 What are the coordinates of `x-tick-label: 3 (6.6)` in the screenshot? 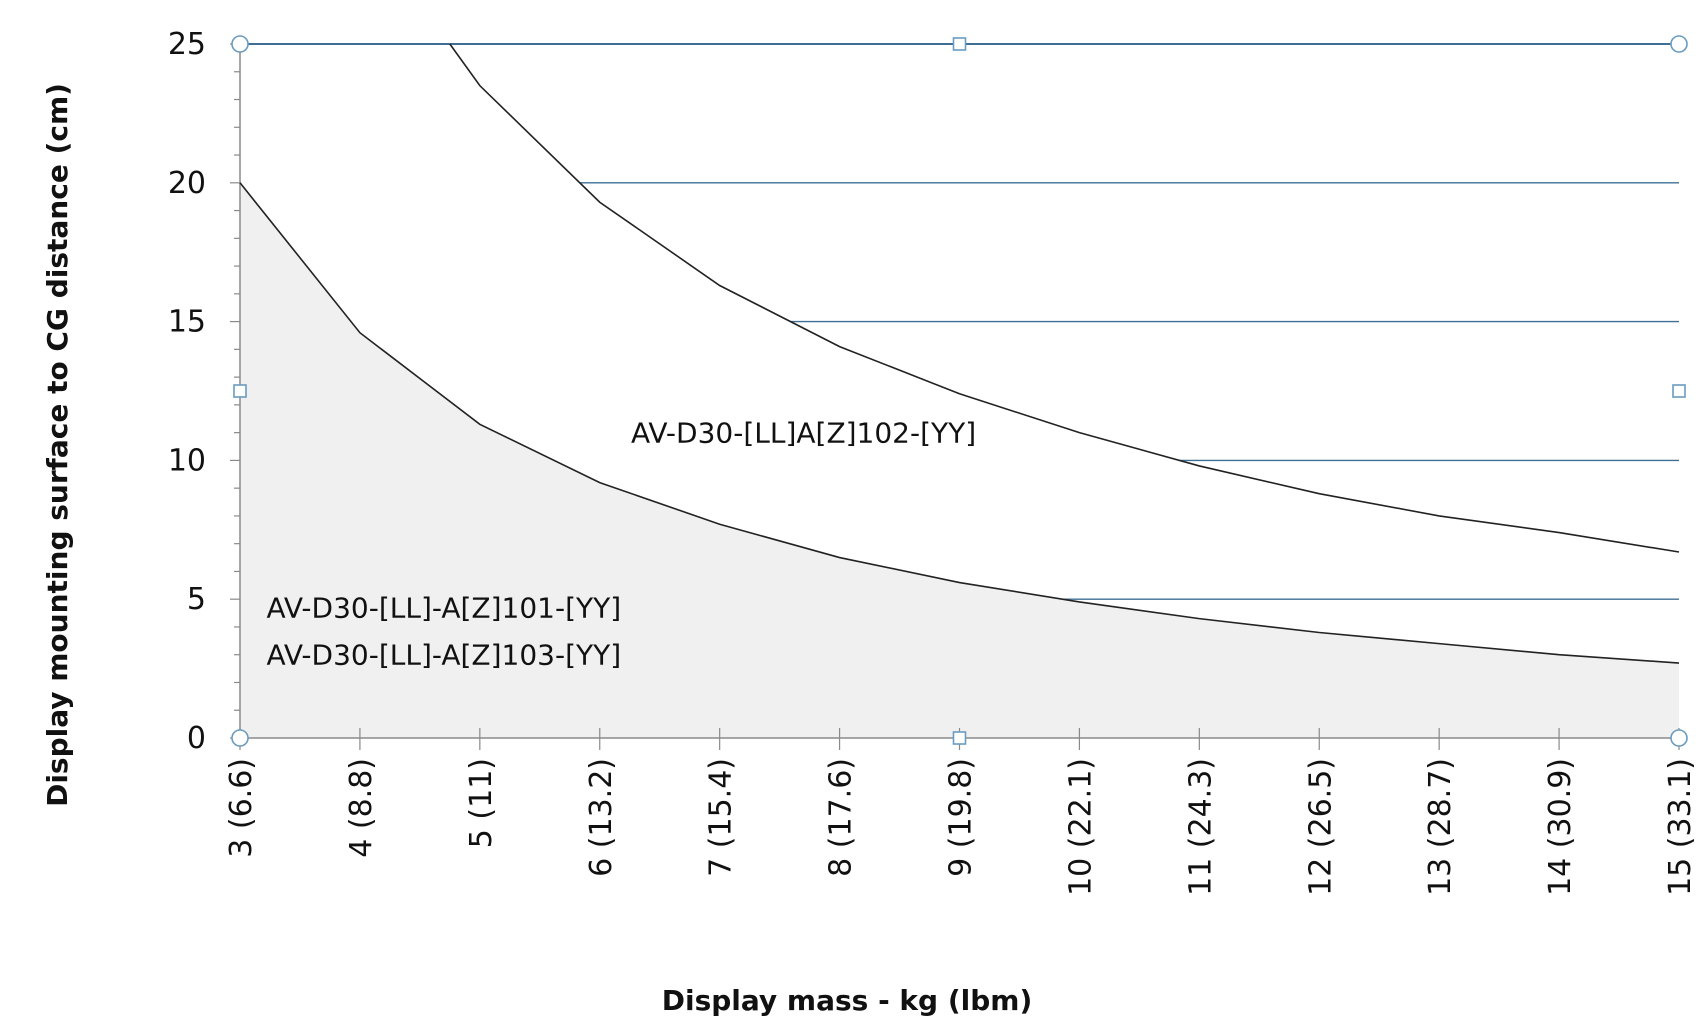 It's located at (241, 808).